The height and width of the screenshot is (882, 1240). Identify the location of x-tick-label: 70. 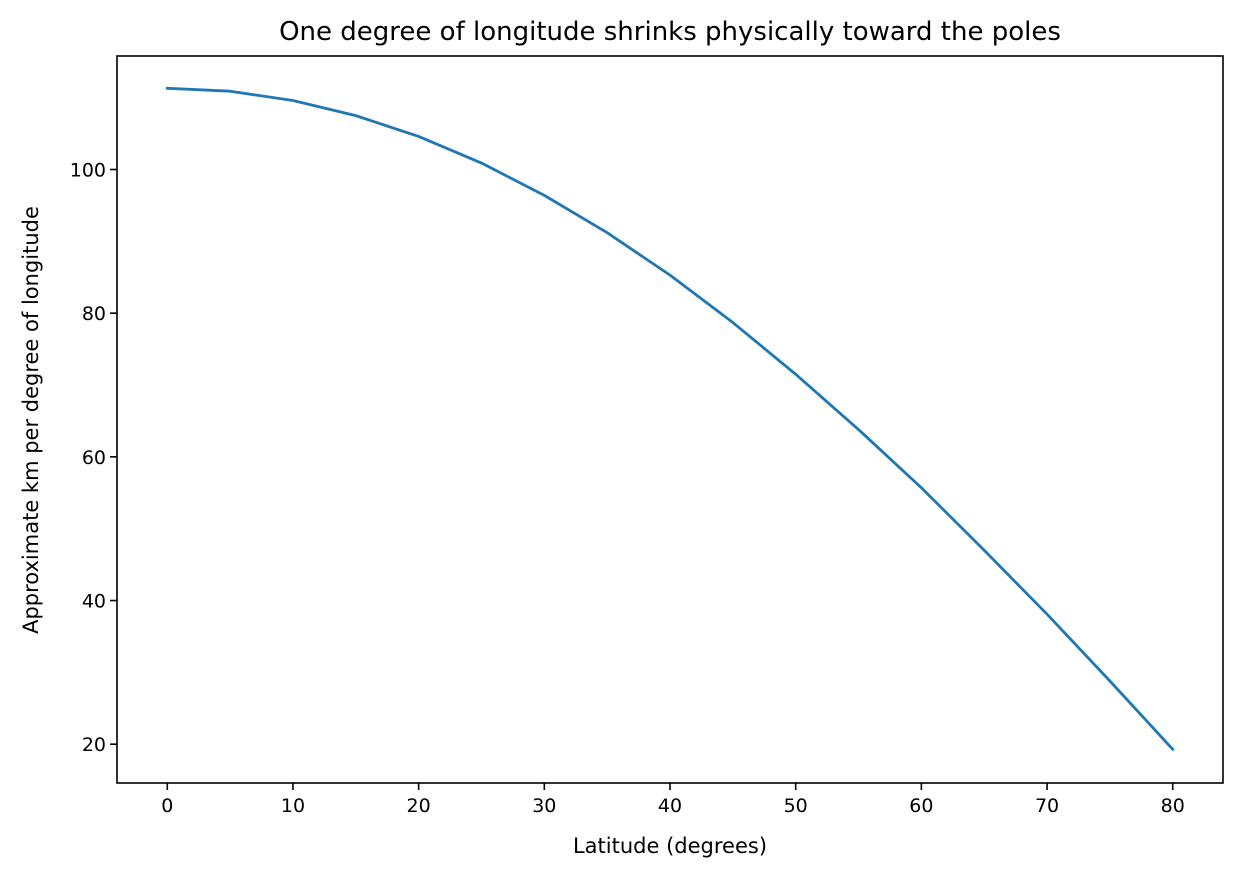
(1047, 806).